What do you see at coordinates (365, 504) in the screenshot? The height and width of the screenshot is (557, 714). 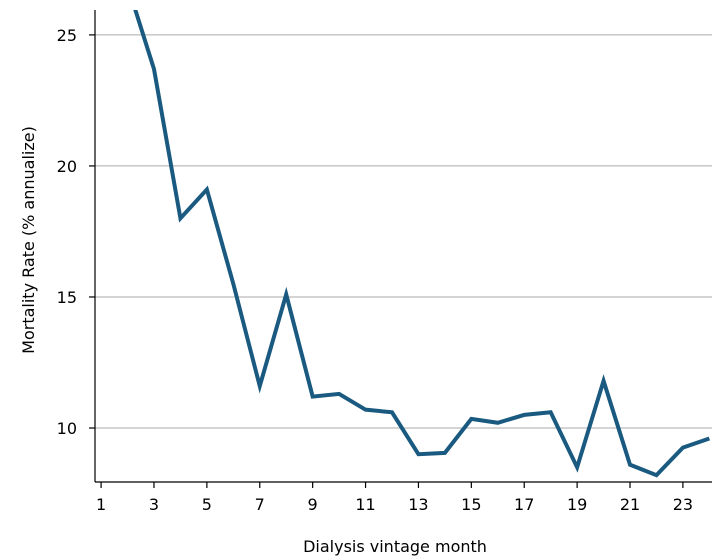 I see `x-tick-label: 11` at bounding box center [365, 504].